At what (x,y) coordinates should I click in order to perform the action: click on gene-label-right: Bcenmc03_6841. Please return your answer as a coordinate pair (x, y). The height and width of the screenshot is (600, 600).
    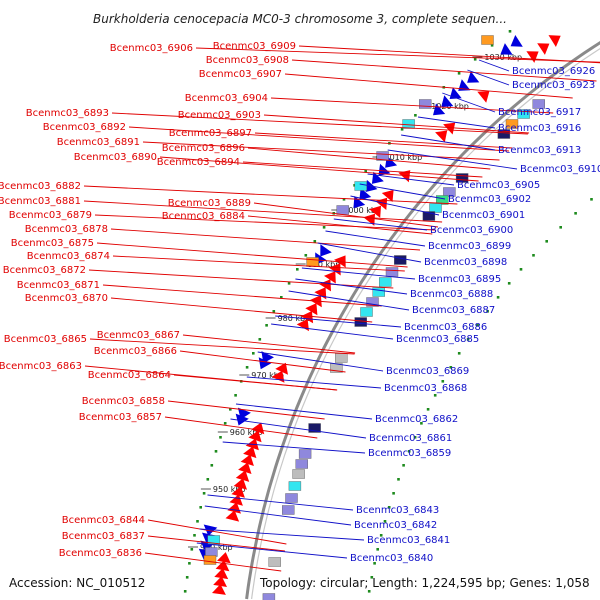
    Looking at the image, I should click on (408, 540).